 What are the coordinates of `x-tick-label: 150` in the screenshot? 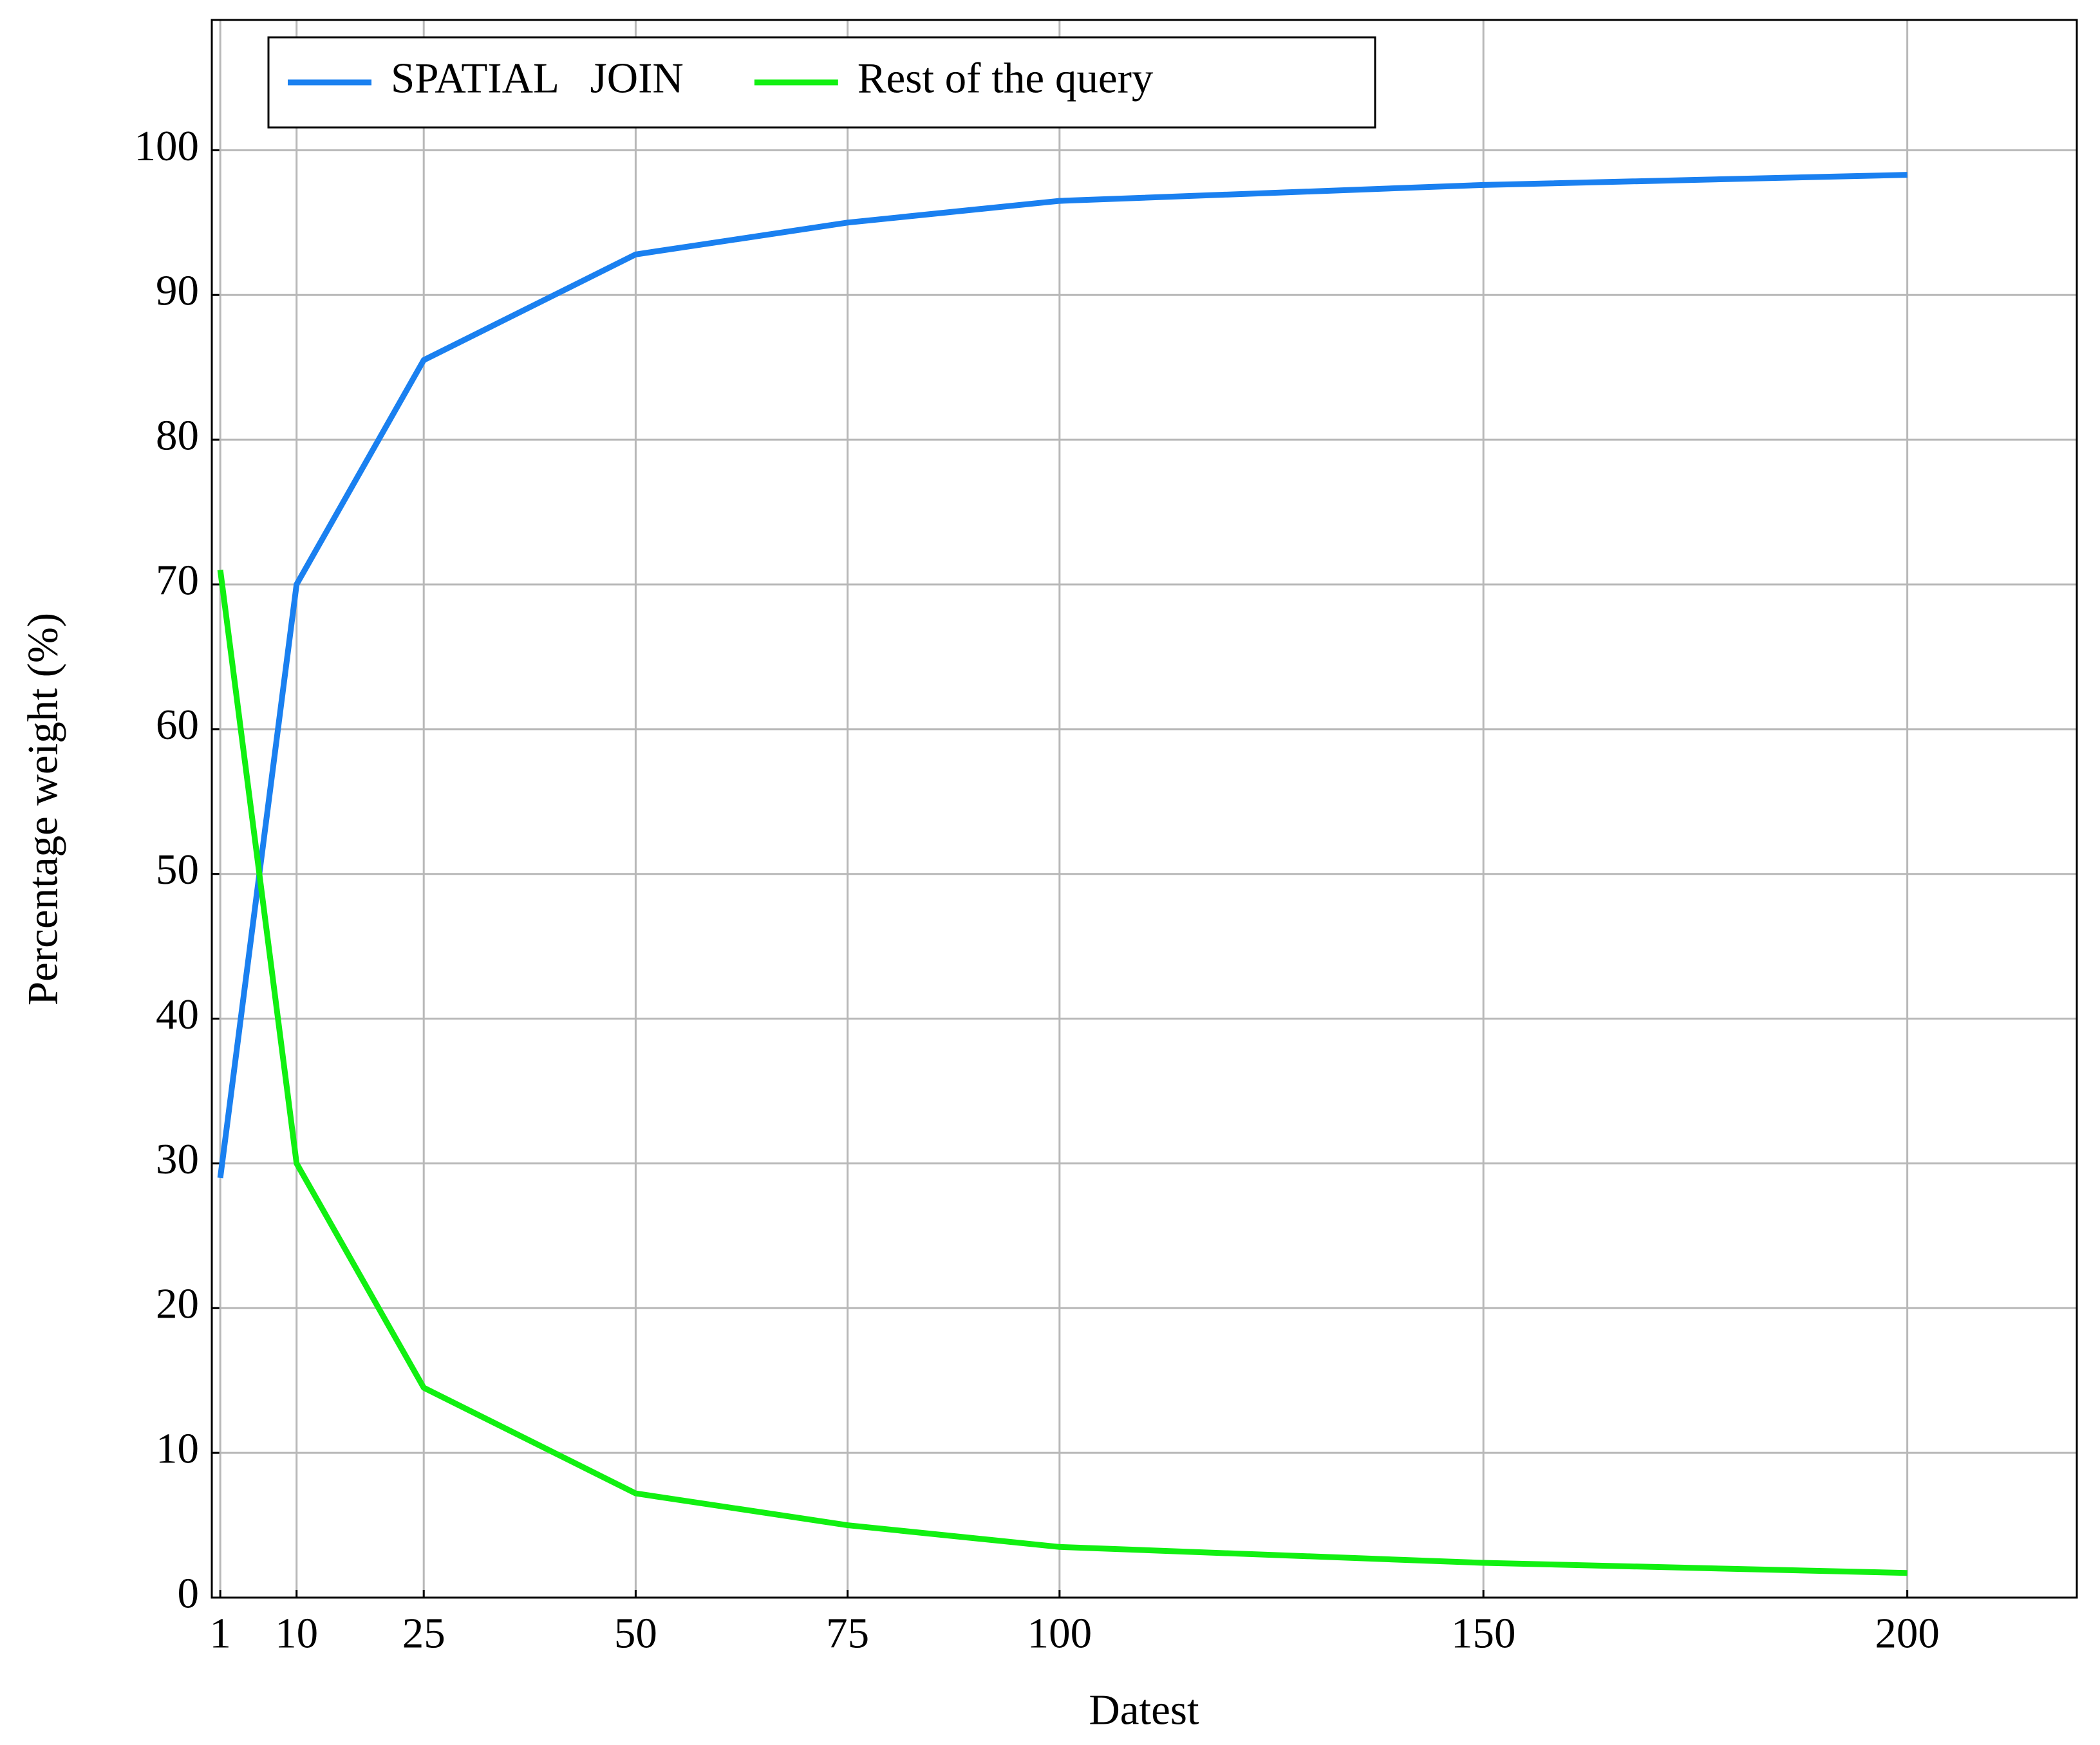 It's located at (1483, 1633).